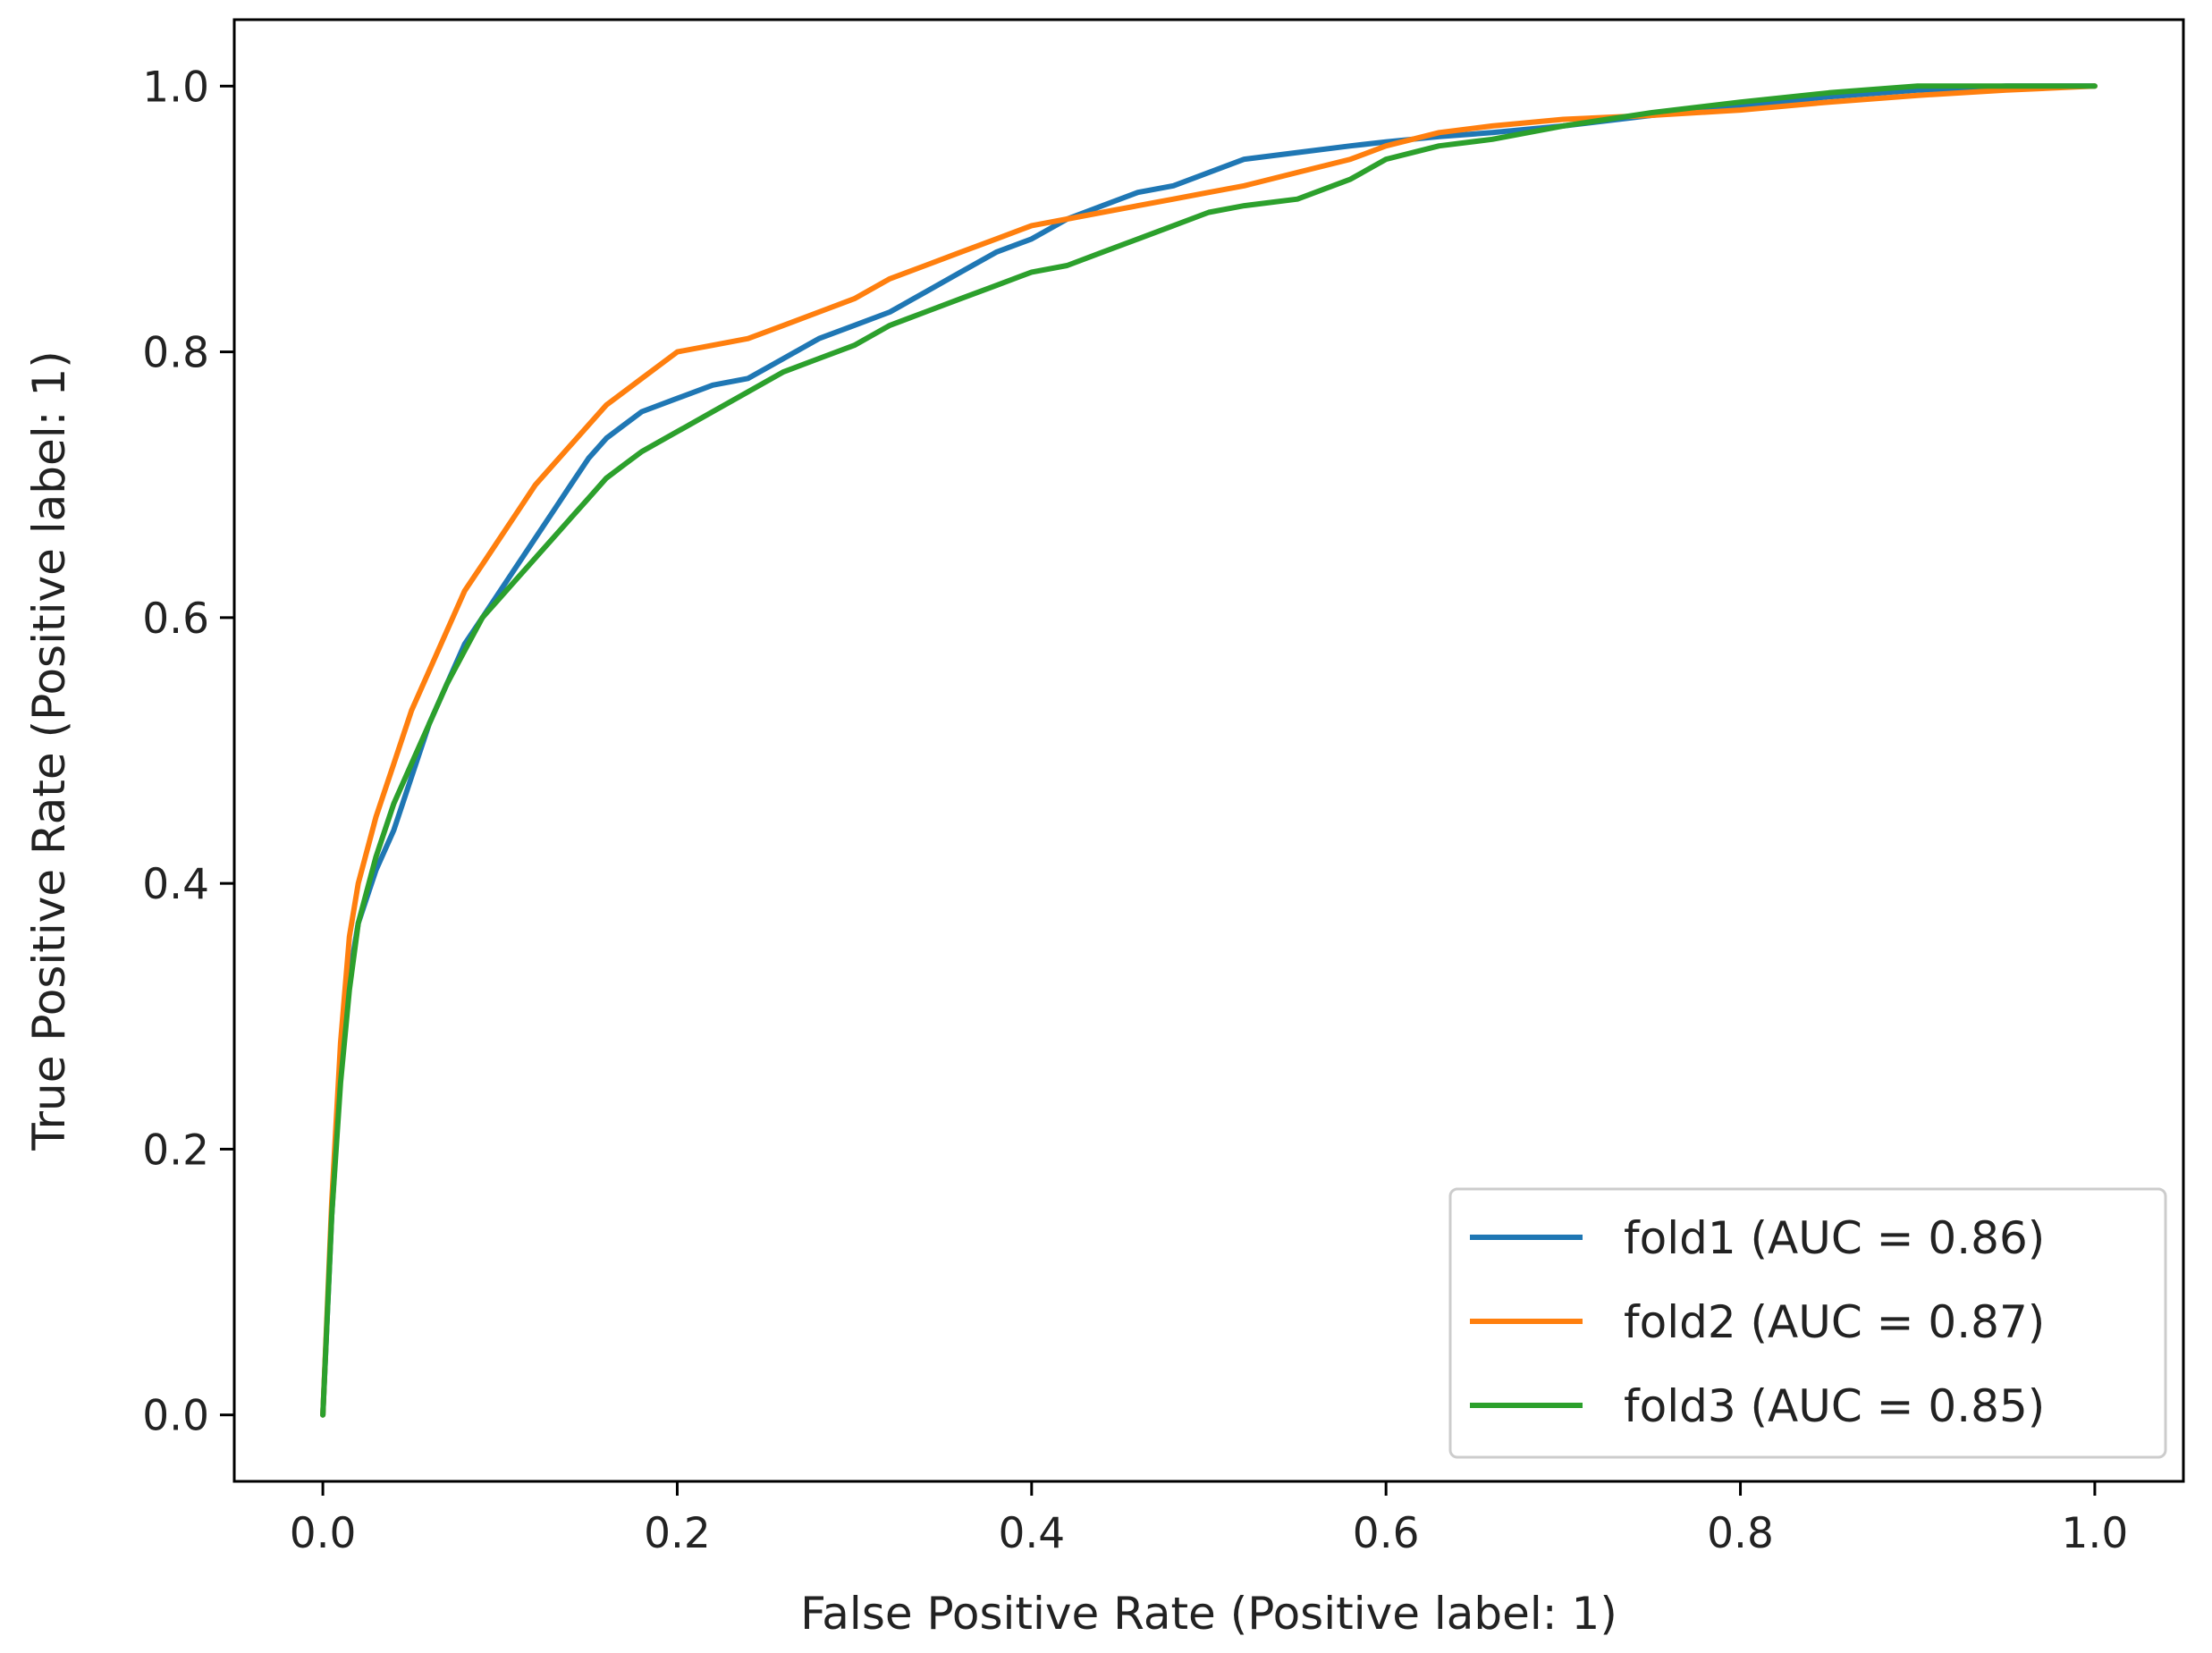  I want to click on x-tick-label: 0.6, so click(1386, 1533).